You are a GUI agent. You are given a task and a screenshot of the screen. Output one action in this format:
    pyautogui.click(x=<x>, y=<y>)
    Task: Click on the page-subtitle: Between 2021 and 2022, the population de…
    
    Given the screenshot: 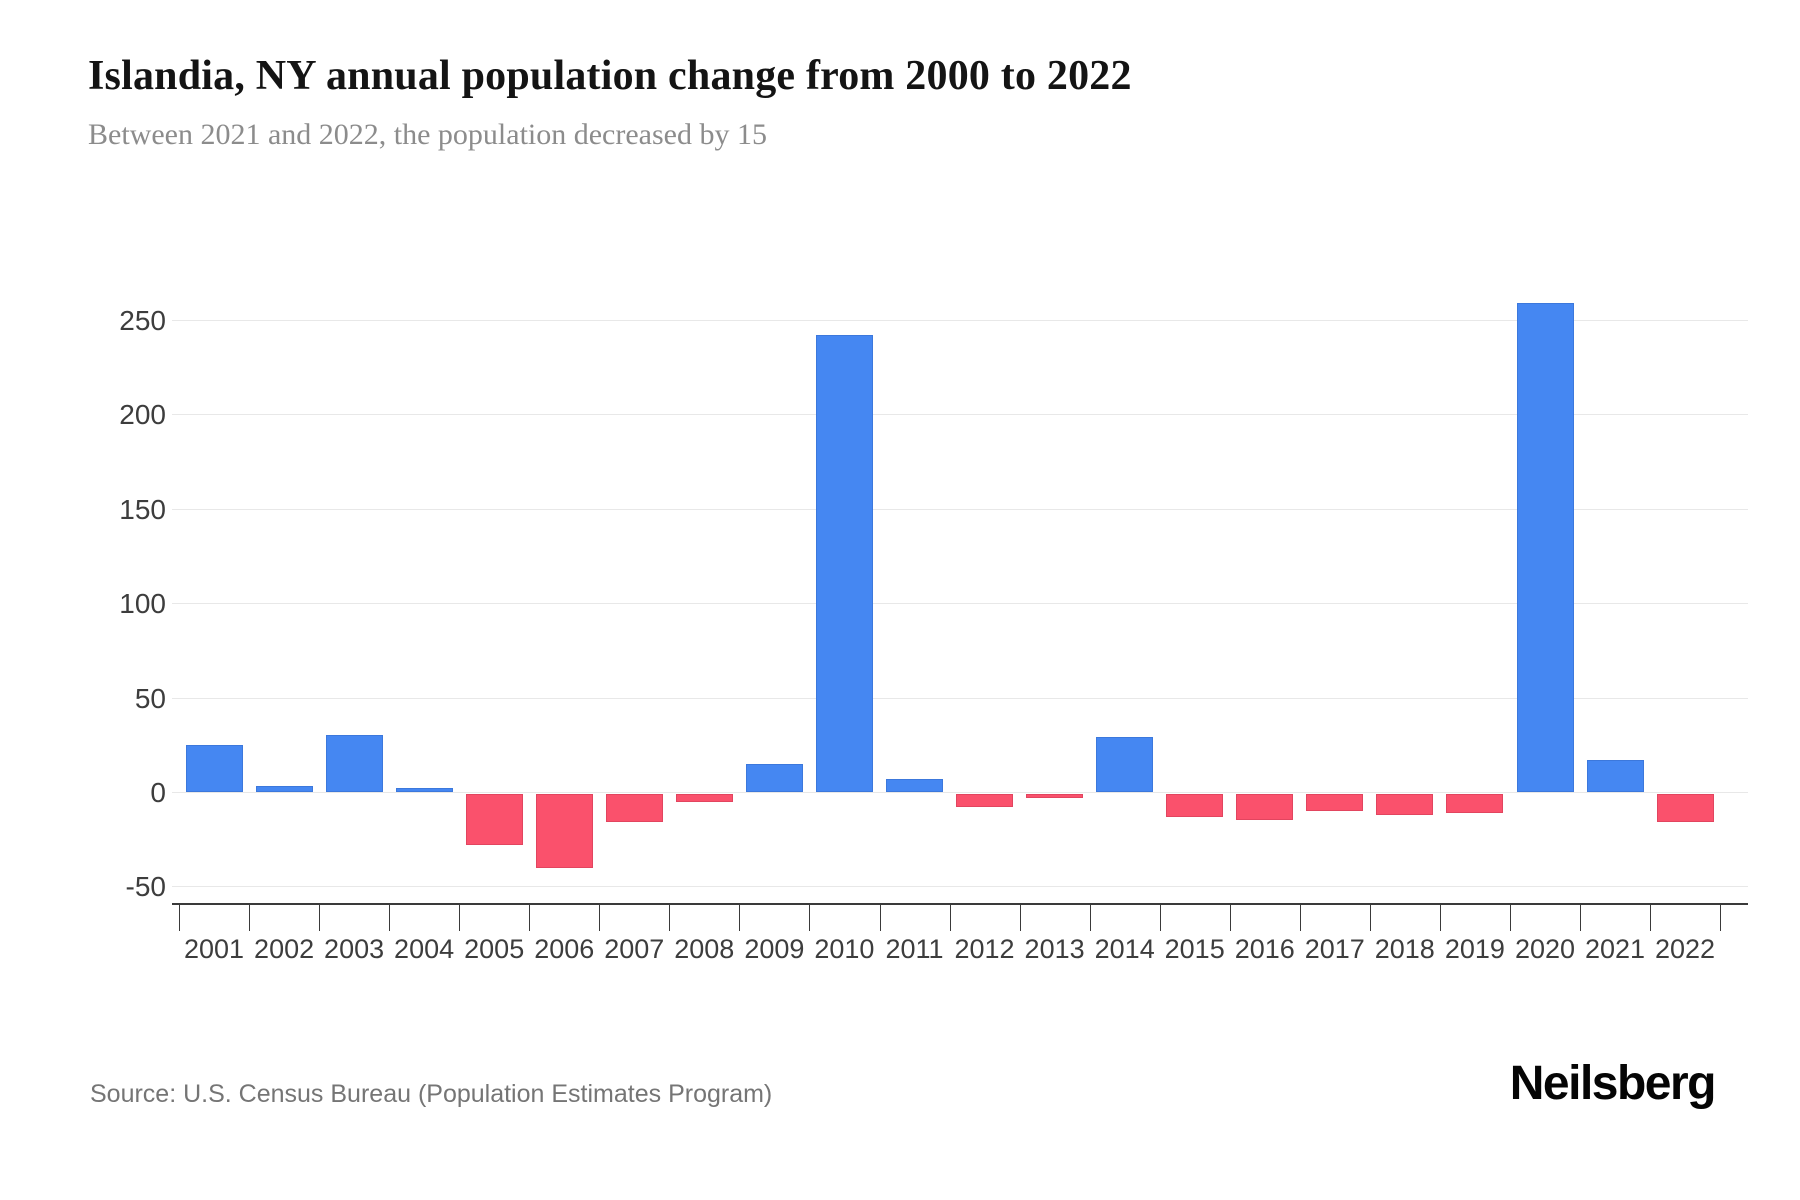 What is the action you would take?
    pyautogui.click(x=427, y=134)
    